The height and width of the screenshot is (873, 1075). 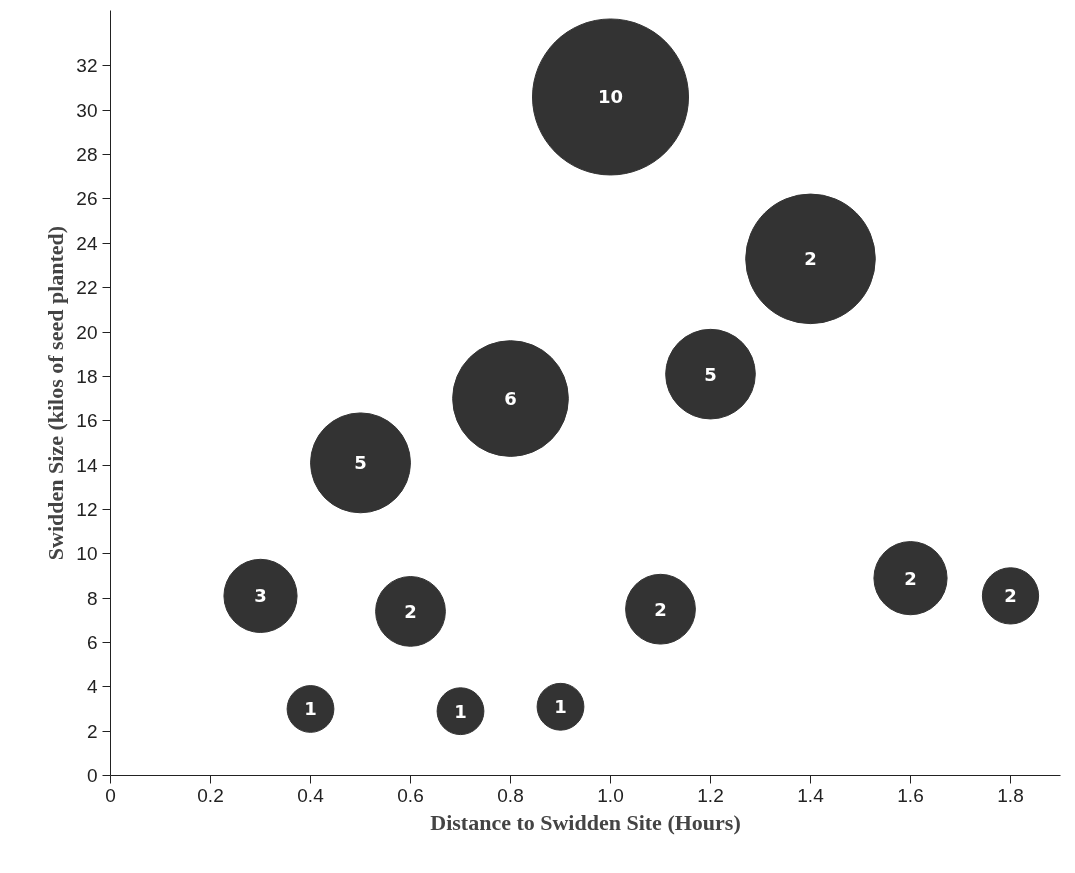 What do you see at coordinates (910, 795) in the screenshot?
I see `x-tick-label: 1.6` at bounding box center [910, 795].